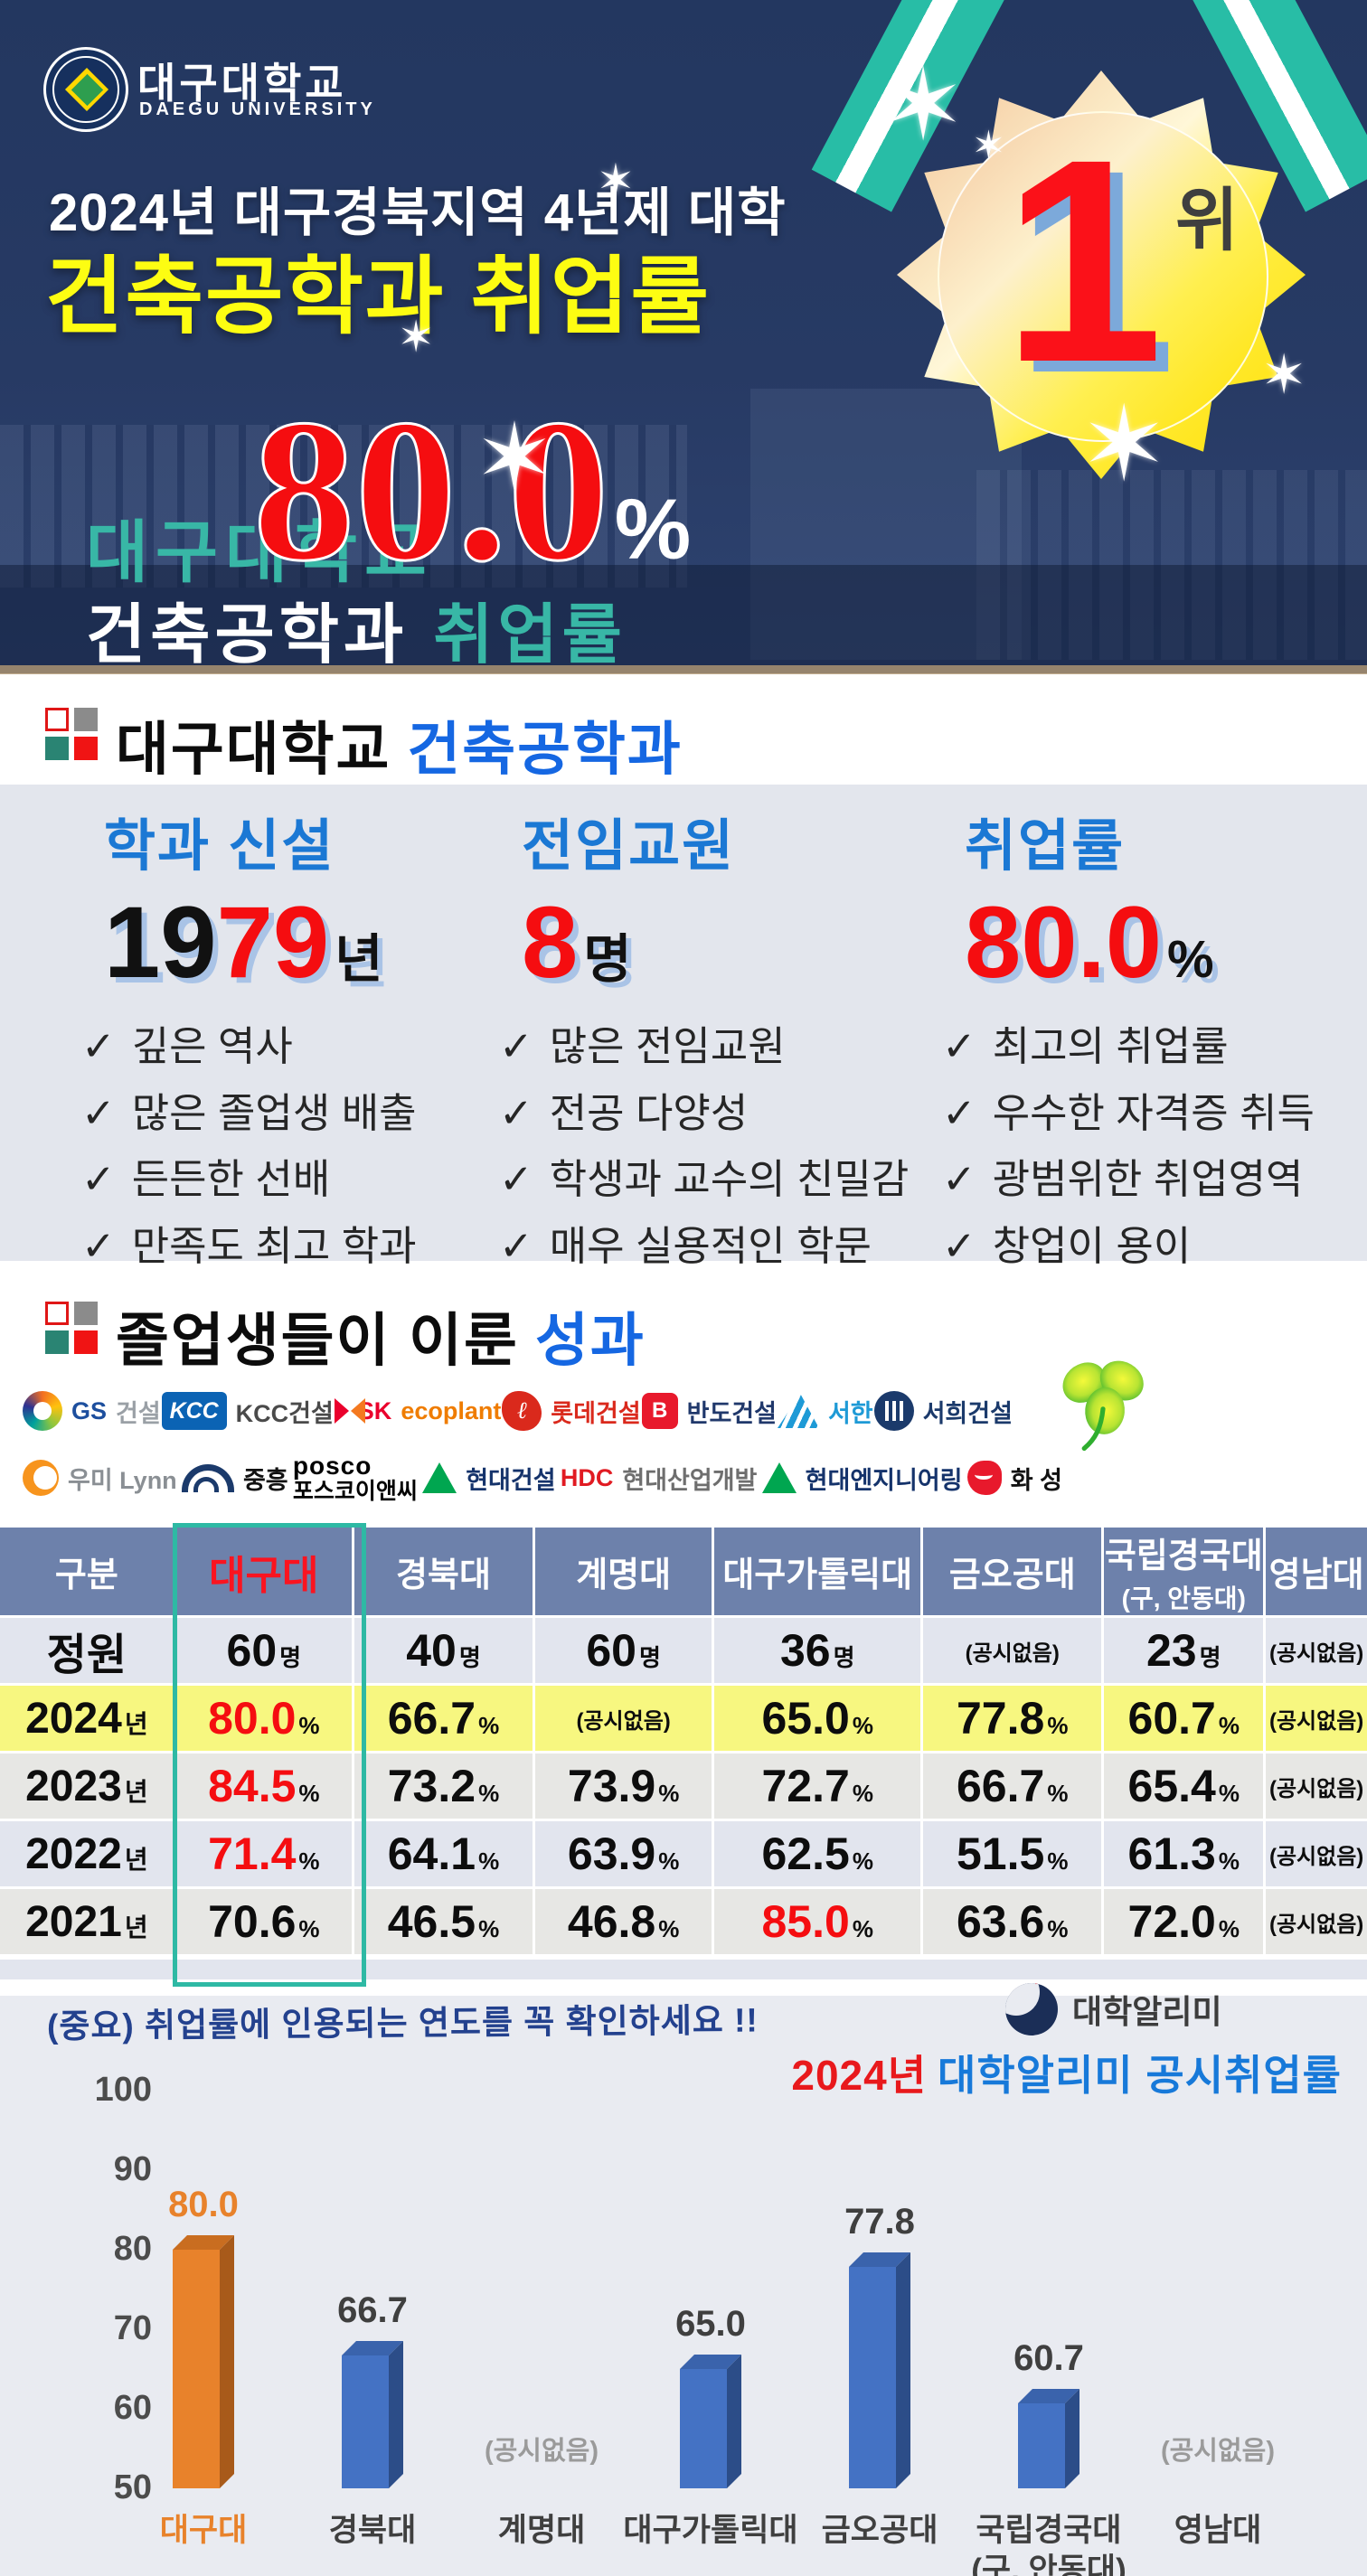 The image size is (1367, 2576). What do you see at coordinates (252, 1921) in the screenshot?
I see `cell-value: 70.6` at bounding box center [252, 1921].